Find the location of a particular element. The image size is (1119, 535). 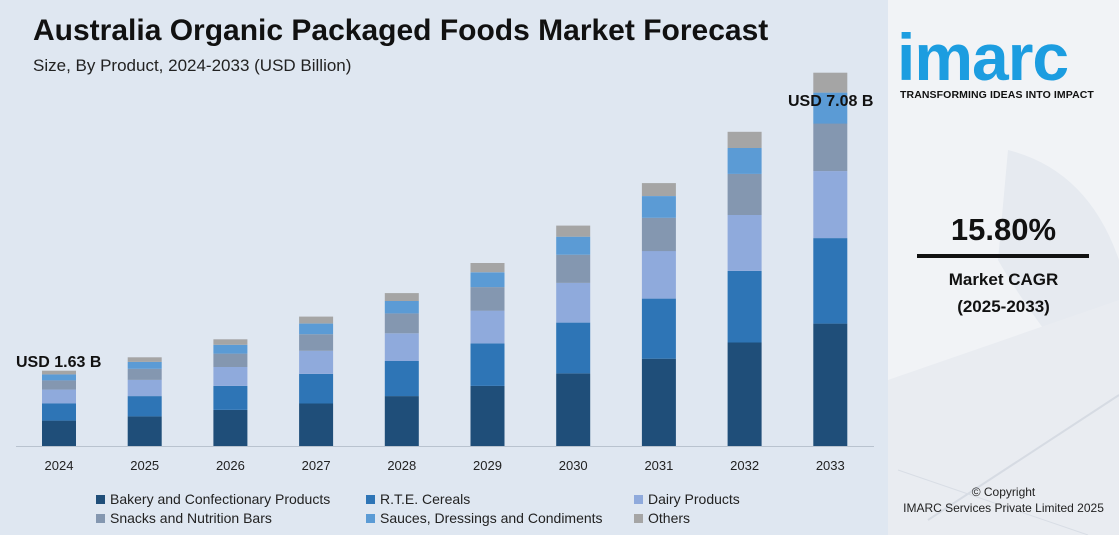

x-tick-label: 2032 is located at coordinates (744, 465).